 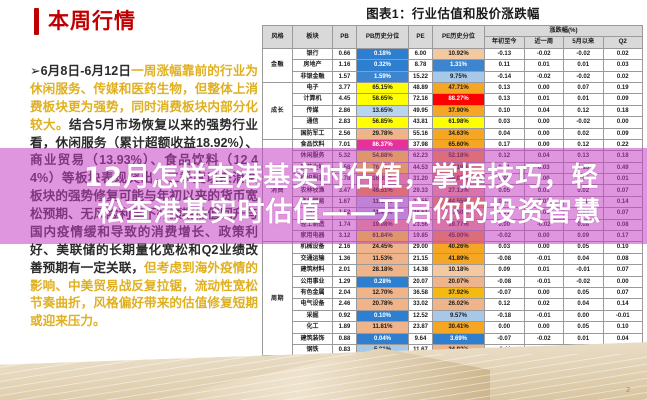 I want to click on sector-cell: 化工, so click(x=312, y=327).